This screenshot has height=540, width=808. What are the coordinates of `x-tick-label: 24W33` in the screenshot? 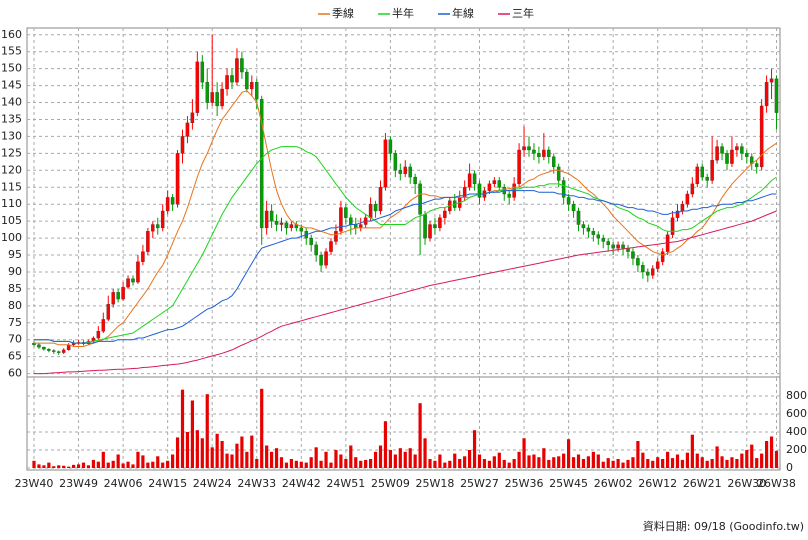 It's located at (256, 483).